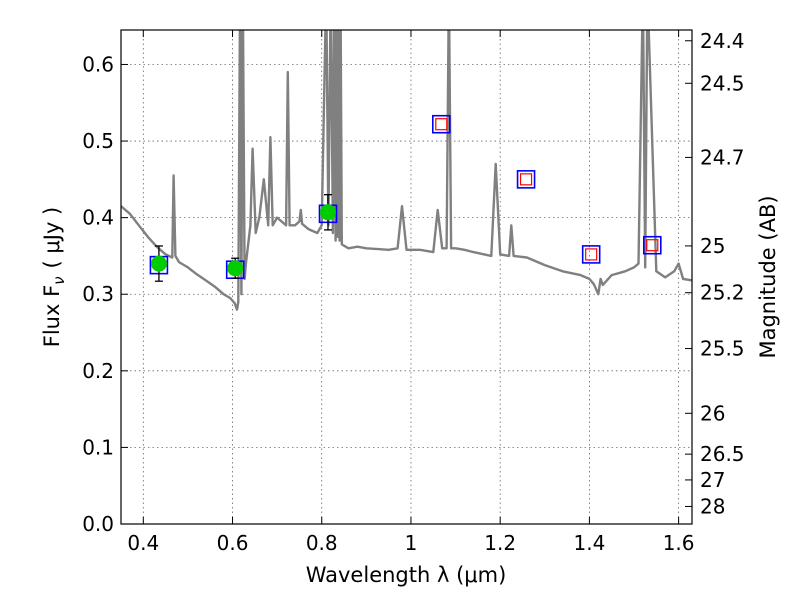 Image resolution: width=800 pixels, height=600 pixels. What do you see at coordinates (722, 349) in the screenshot?
I see `y2-tick-label: 25.5` at bounding box center [722, 349].